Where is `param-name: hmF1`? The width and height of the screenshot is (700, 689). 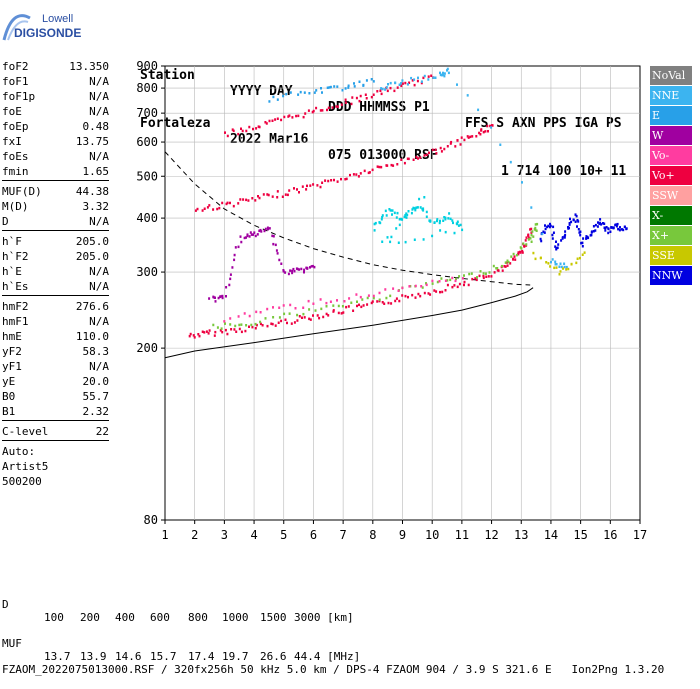
param-name: hmF1 is located at coordinates (15, 321).